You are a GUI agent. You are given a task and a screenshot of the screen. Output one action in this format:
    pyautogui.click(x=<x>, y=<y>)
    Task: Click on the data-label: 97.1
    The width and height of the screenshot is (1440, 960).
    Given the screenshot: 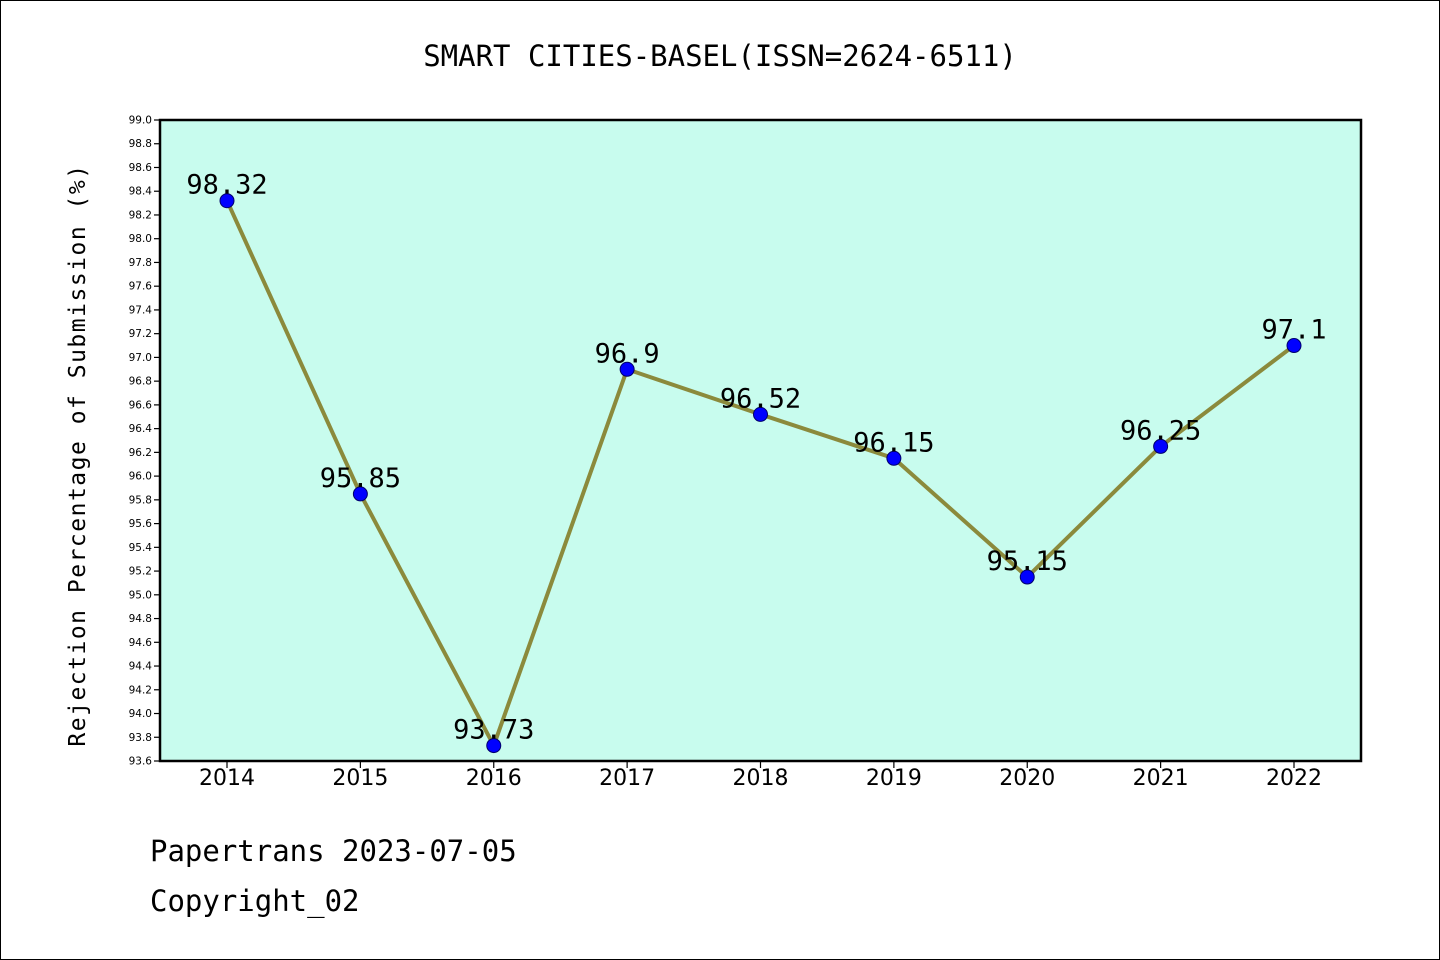 What is the action you would take?
    pyautogui.click(x=1293, y=330)
    